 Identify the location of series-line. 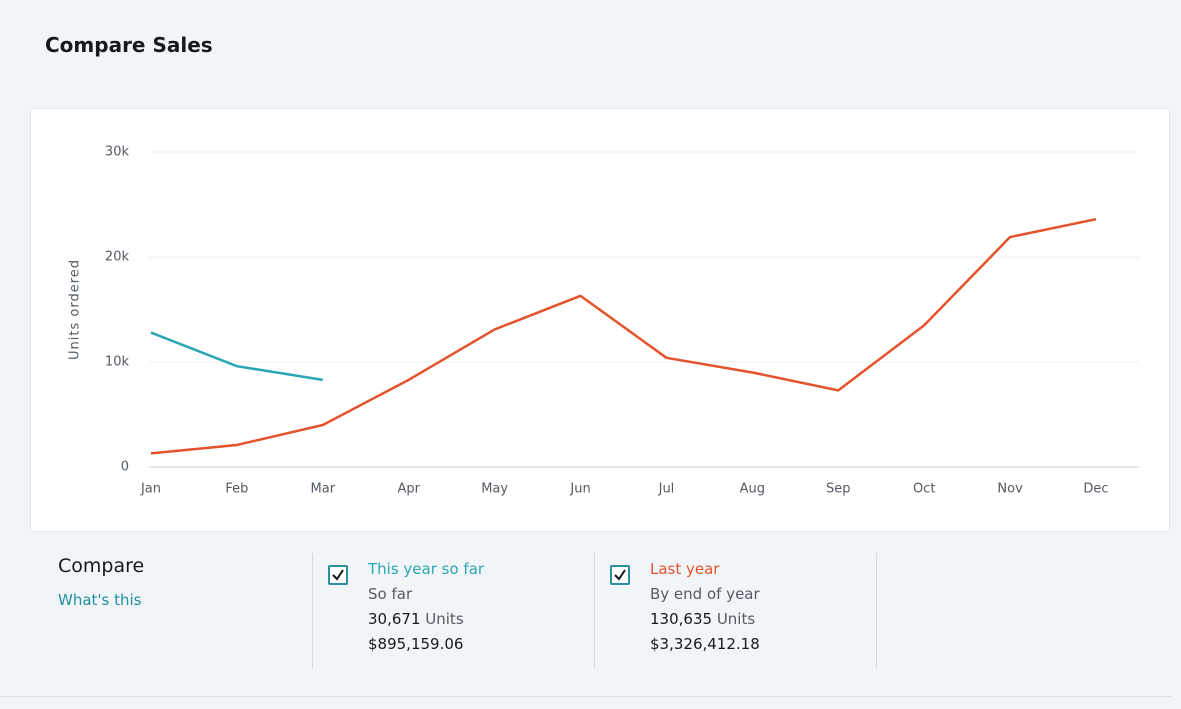
(237, 356).